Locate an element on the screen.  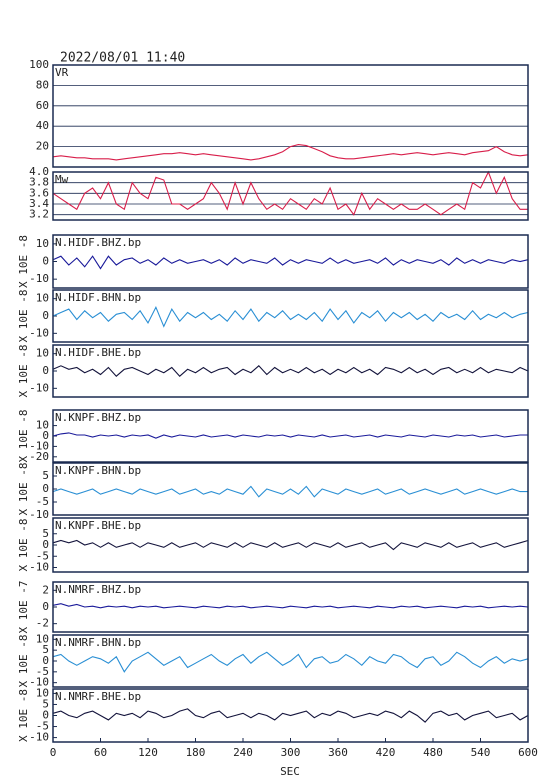
y-tick-label: 3.4 is located at coordinates (39, 203).